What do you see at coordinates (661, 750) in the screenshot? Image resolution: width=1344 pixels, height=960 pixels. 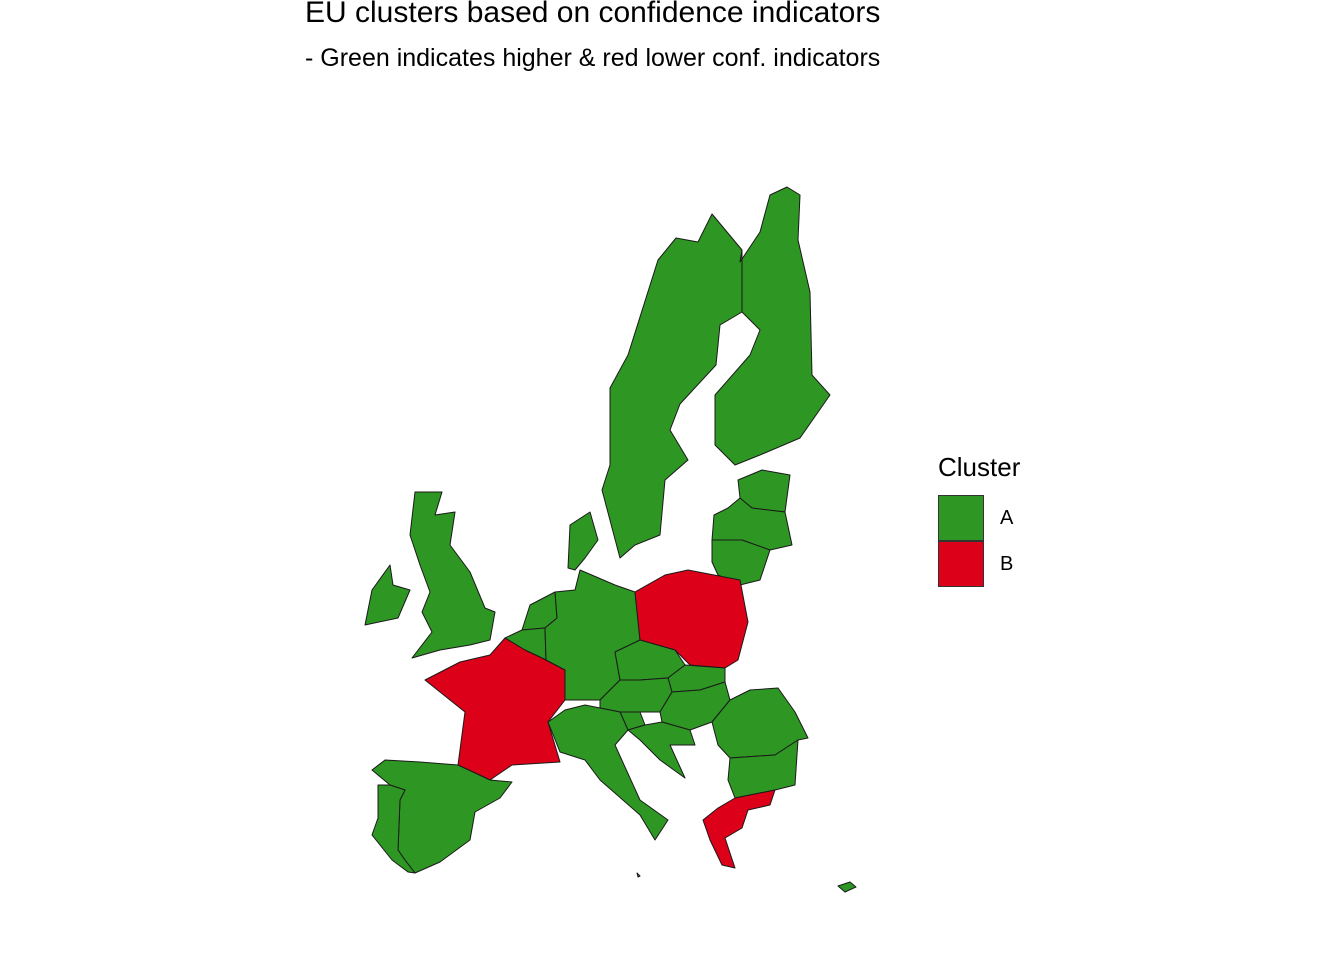 I see `country-croatia` at bounding box center [661, 750].